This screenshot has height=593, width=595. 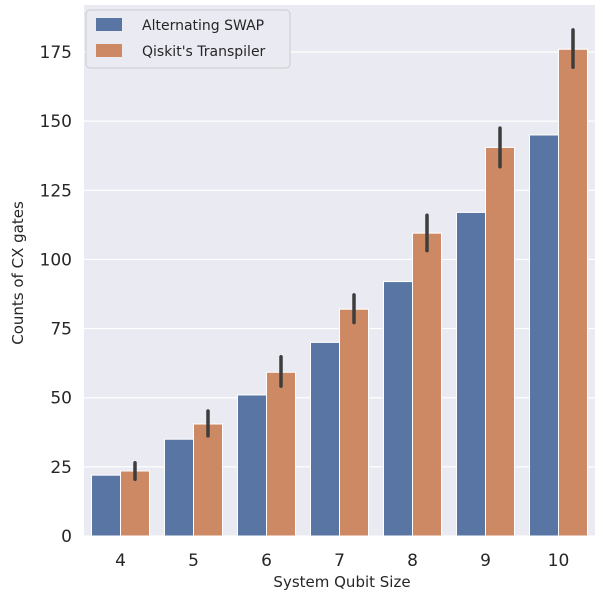 I want to click on legend-frame, so click(x=188, y=39).